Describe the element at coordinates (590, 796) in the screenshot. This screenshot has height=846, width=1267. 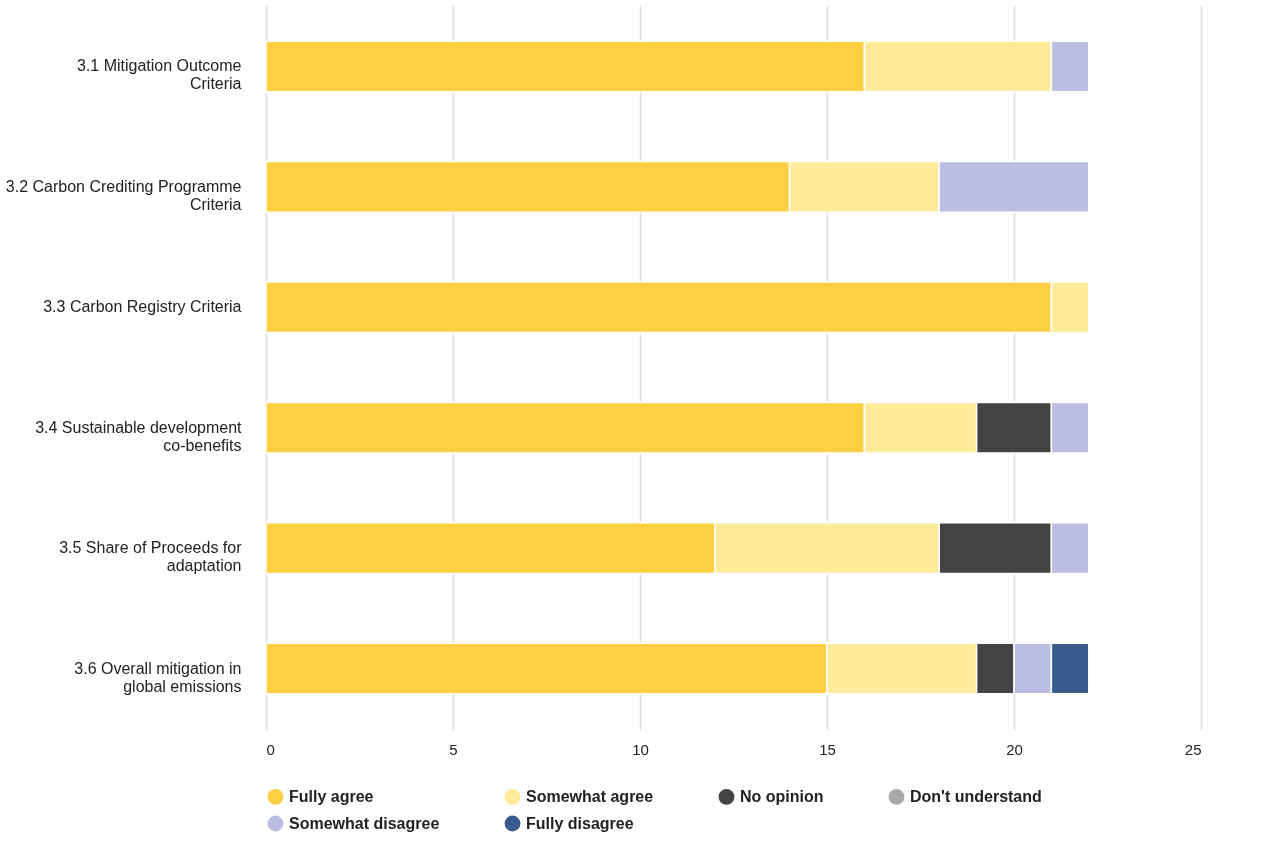
I see `legend-label: Somewhat agree` at that location.